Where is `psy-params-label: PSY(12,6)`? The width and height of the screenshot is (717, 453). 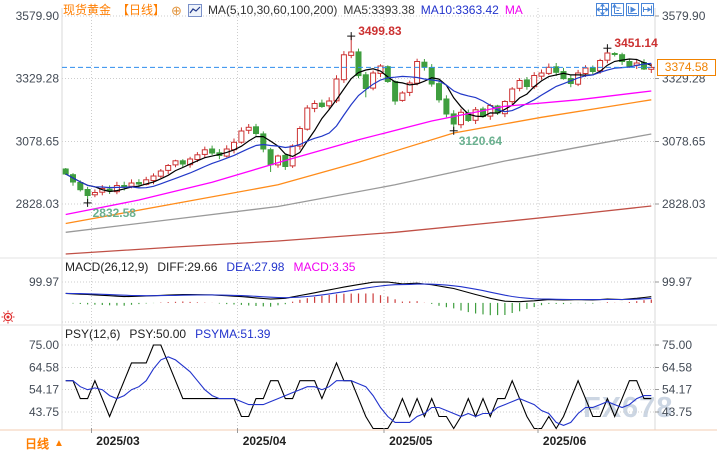
psy-params-label: PSY(12,6) is located at coordinates (93, 334).